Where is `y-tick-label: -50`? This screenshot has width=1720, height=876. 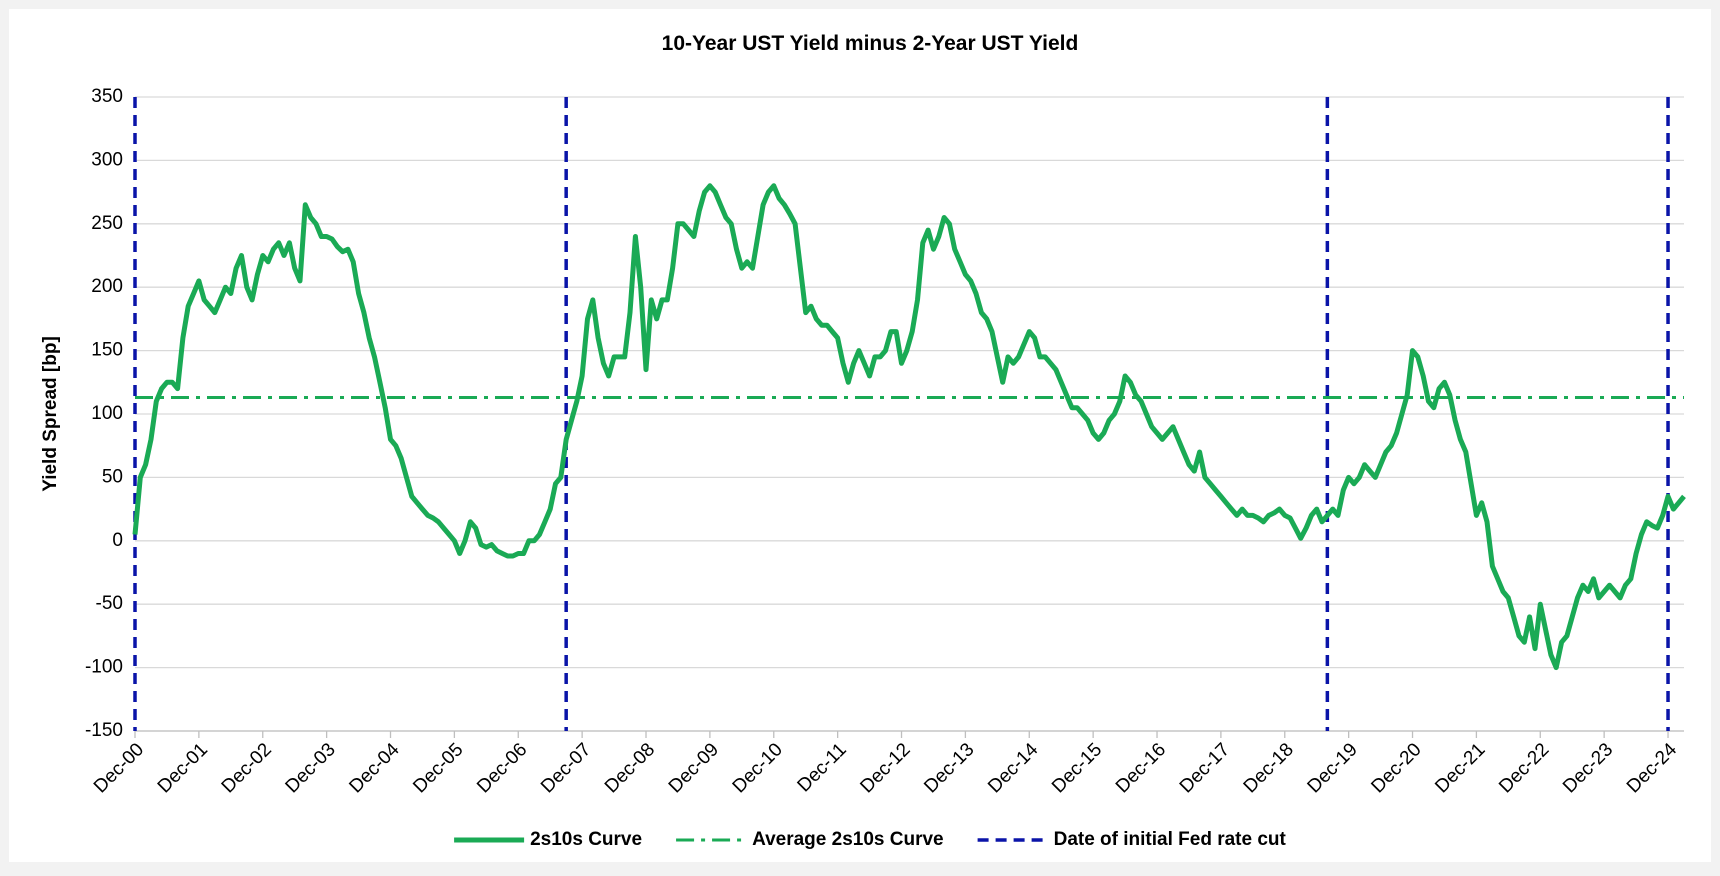 y-tick-label: -50 is located at coordinates (109, 603).